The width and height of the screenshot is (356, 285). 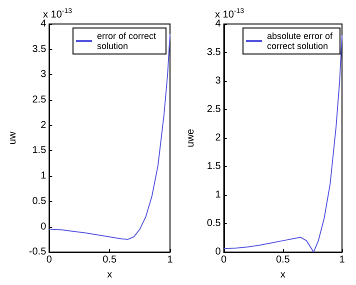 I want to click on legend-label: absolute error of correct solution, so click(x=301, y=41).